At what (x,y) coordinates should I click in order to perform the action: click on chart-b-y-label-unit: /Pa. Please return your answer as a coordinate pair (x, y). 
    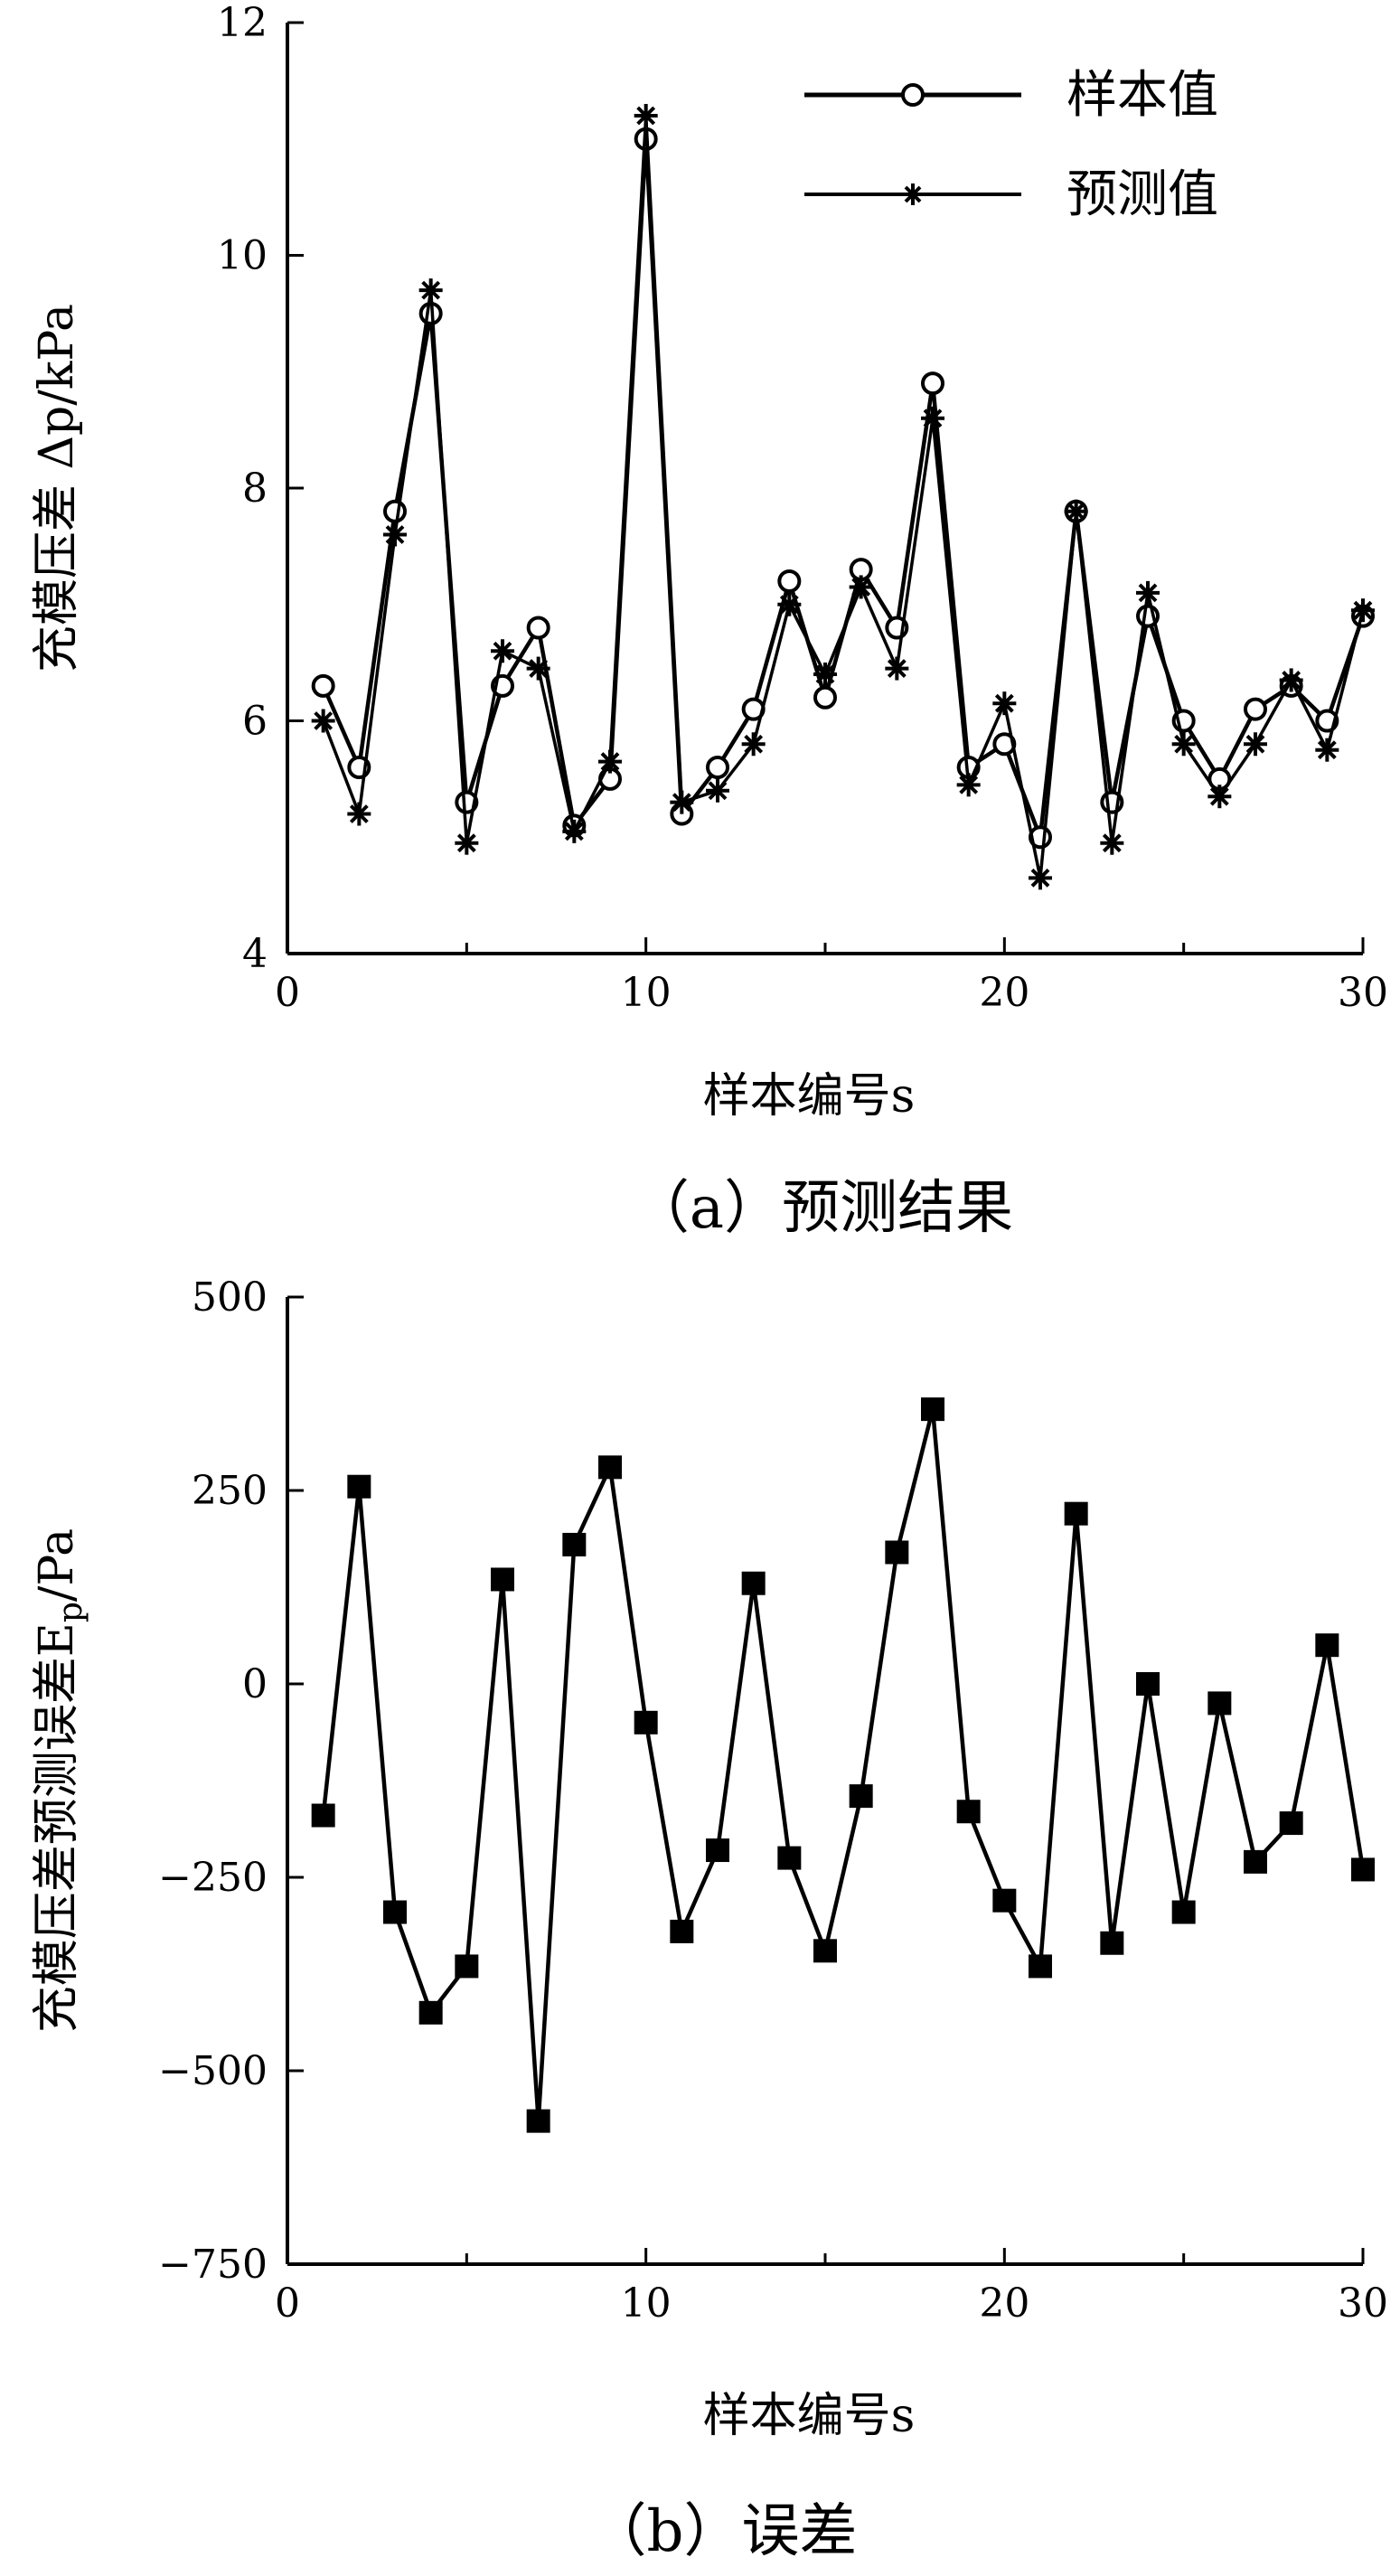
    Looking at the image, I should click on (57, 1565).